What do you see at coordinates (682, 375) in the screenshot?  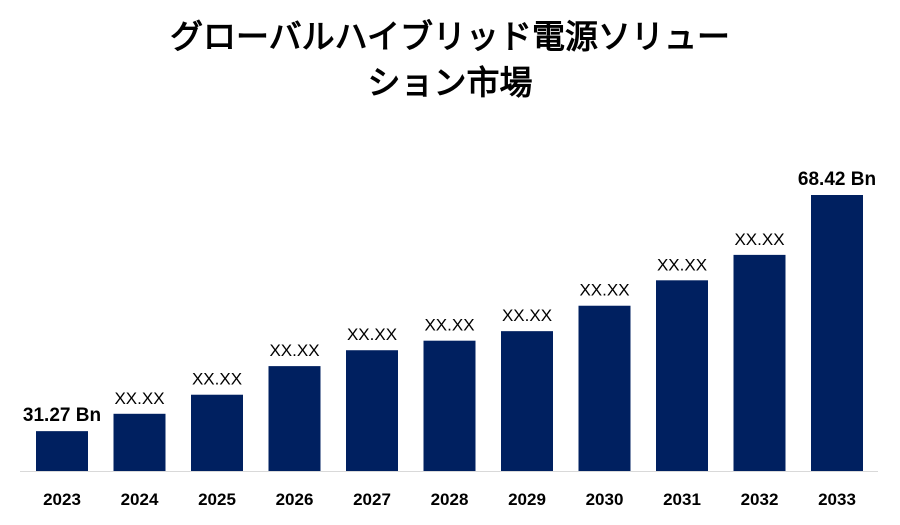 I see `bar-2031` at bounding box center [682, 375].